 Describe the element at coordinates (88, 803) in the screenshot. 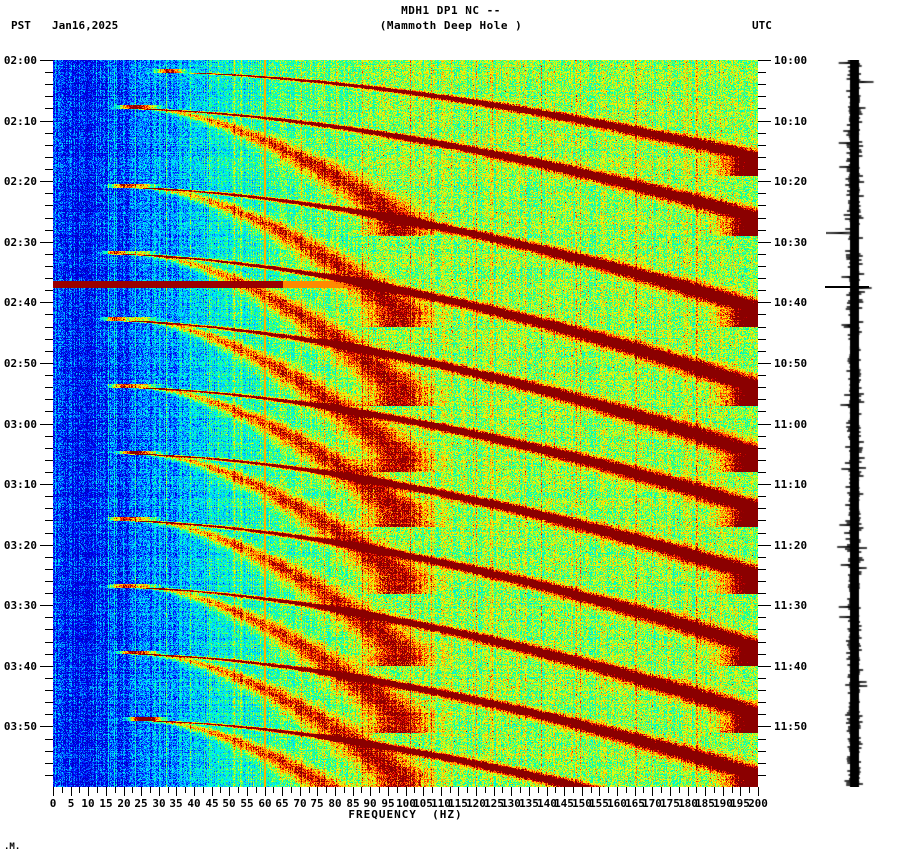

I see `freq-tick-label: 10` at that location.